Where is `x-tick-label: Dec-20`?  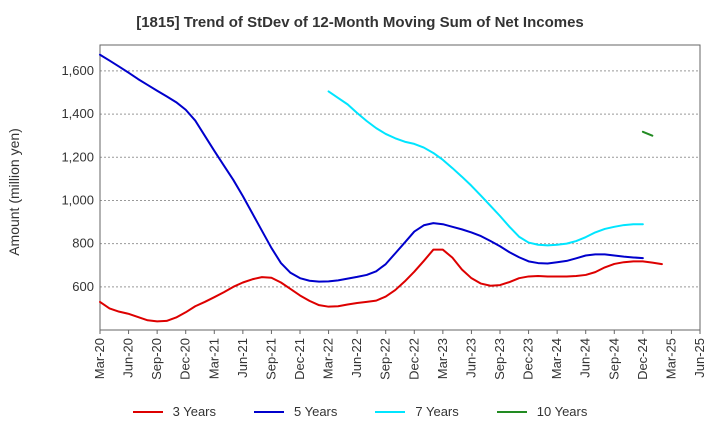 x-tick-label: Dec-20 is located at coordinates (185, 359).